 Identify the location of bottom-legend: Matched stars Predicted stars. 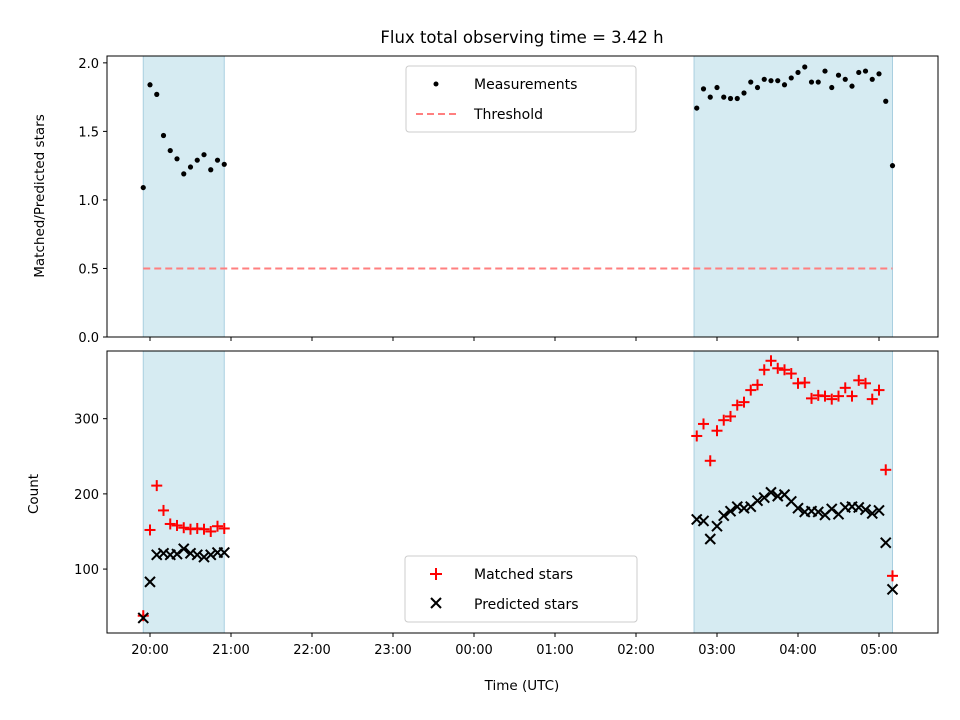
(521, 589).